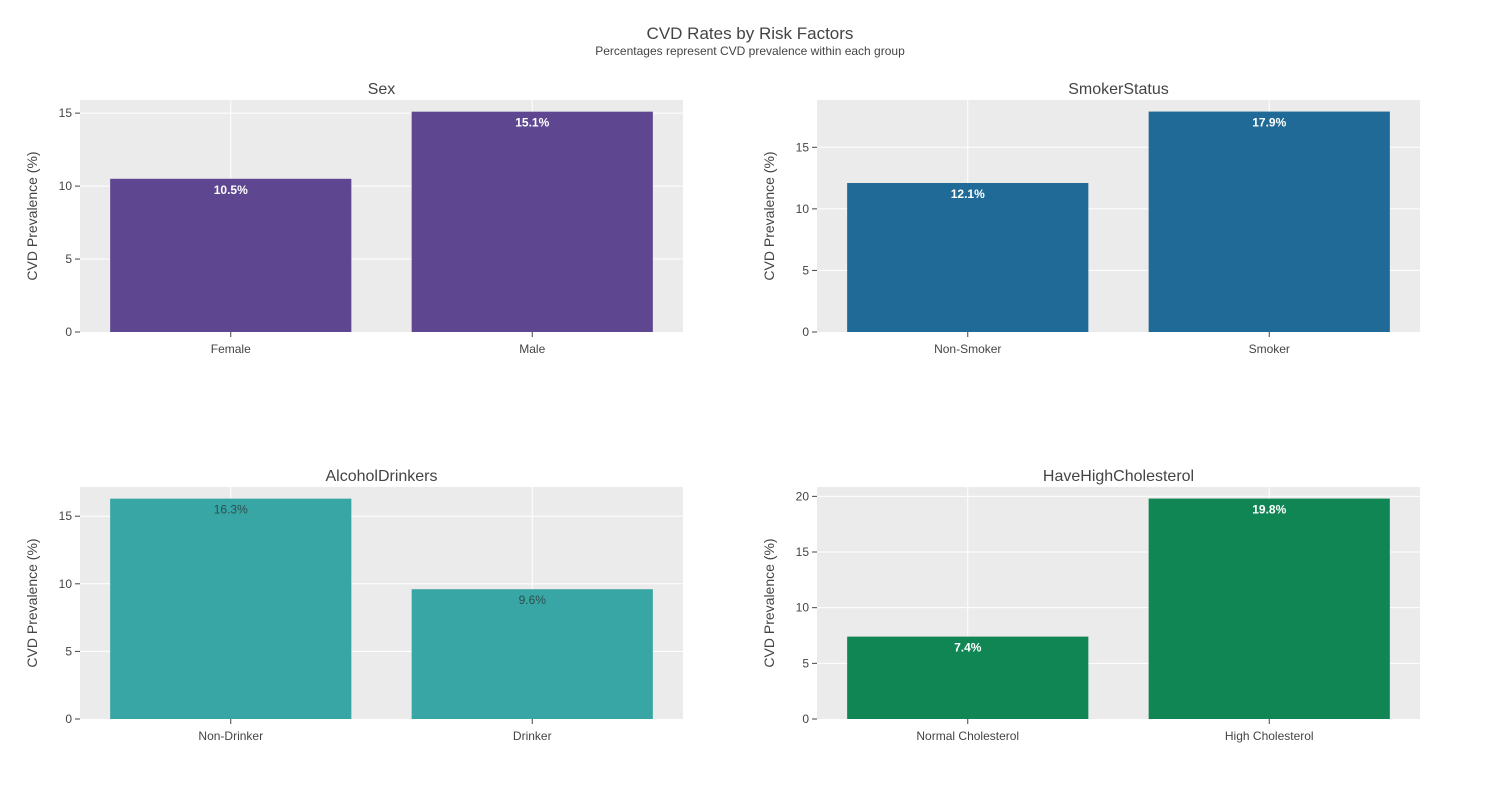 This screenshot has height=800, width=1500. I want to click on bar-data-label: 7.4%, so click(968, 648).